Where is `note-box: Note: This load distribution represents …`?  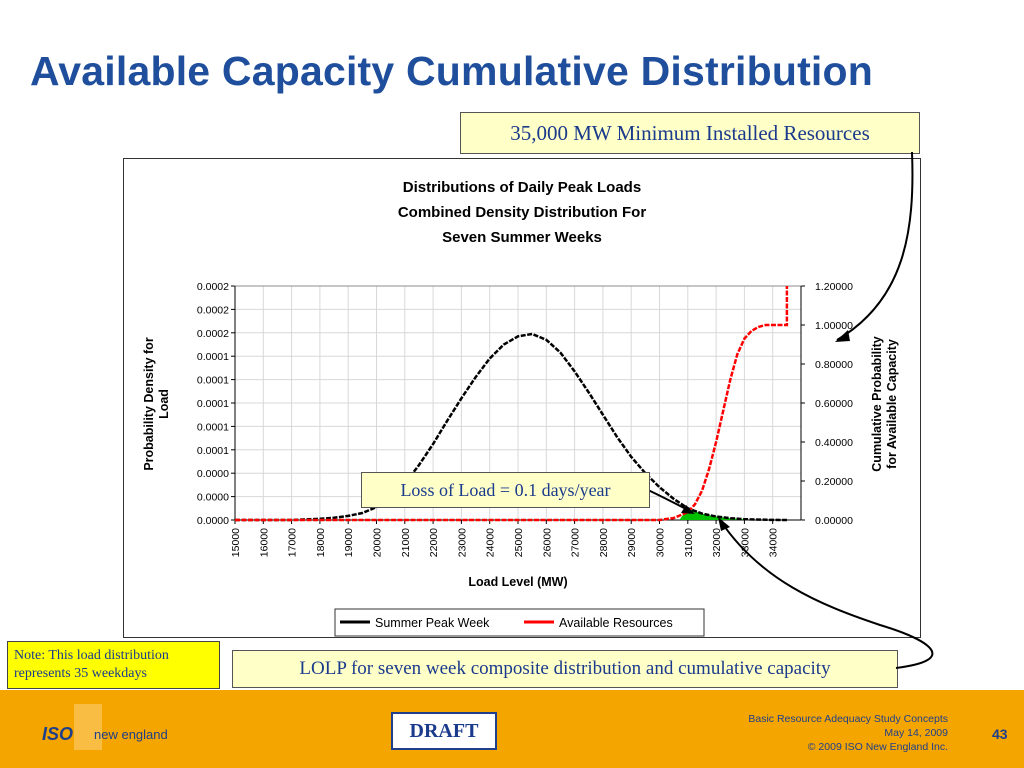
note-box: Note: This load distribution represents … is located at coordinates (113, 665).